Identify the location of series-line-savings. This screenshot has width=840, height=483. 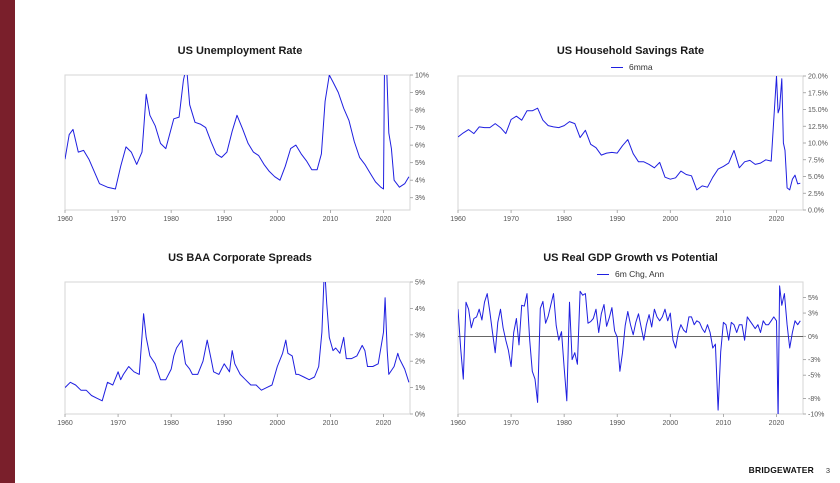
(629, 133).